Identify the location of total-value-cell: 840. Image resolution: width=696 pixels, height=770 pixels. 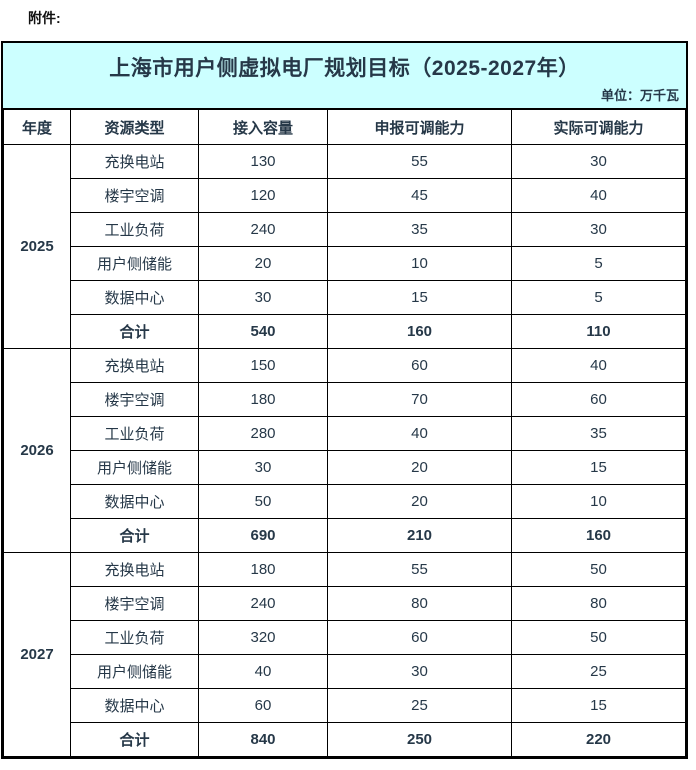
(263, 739).